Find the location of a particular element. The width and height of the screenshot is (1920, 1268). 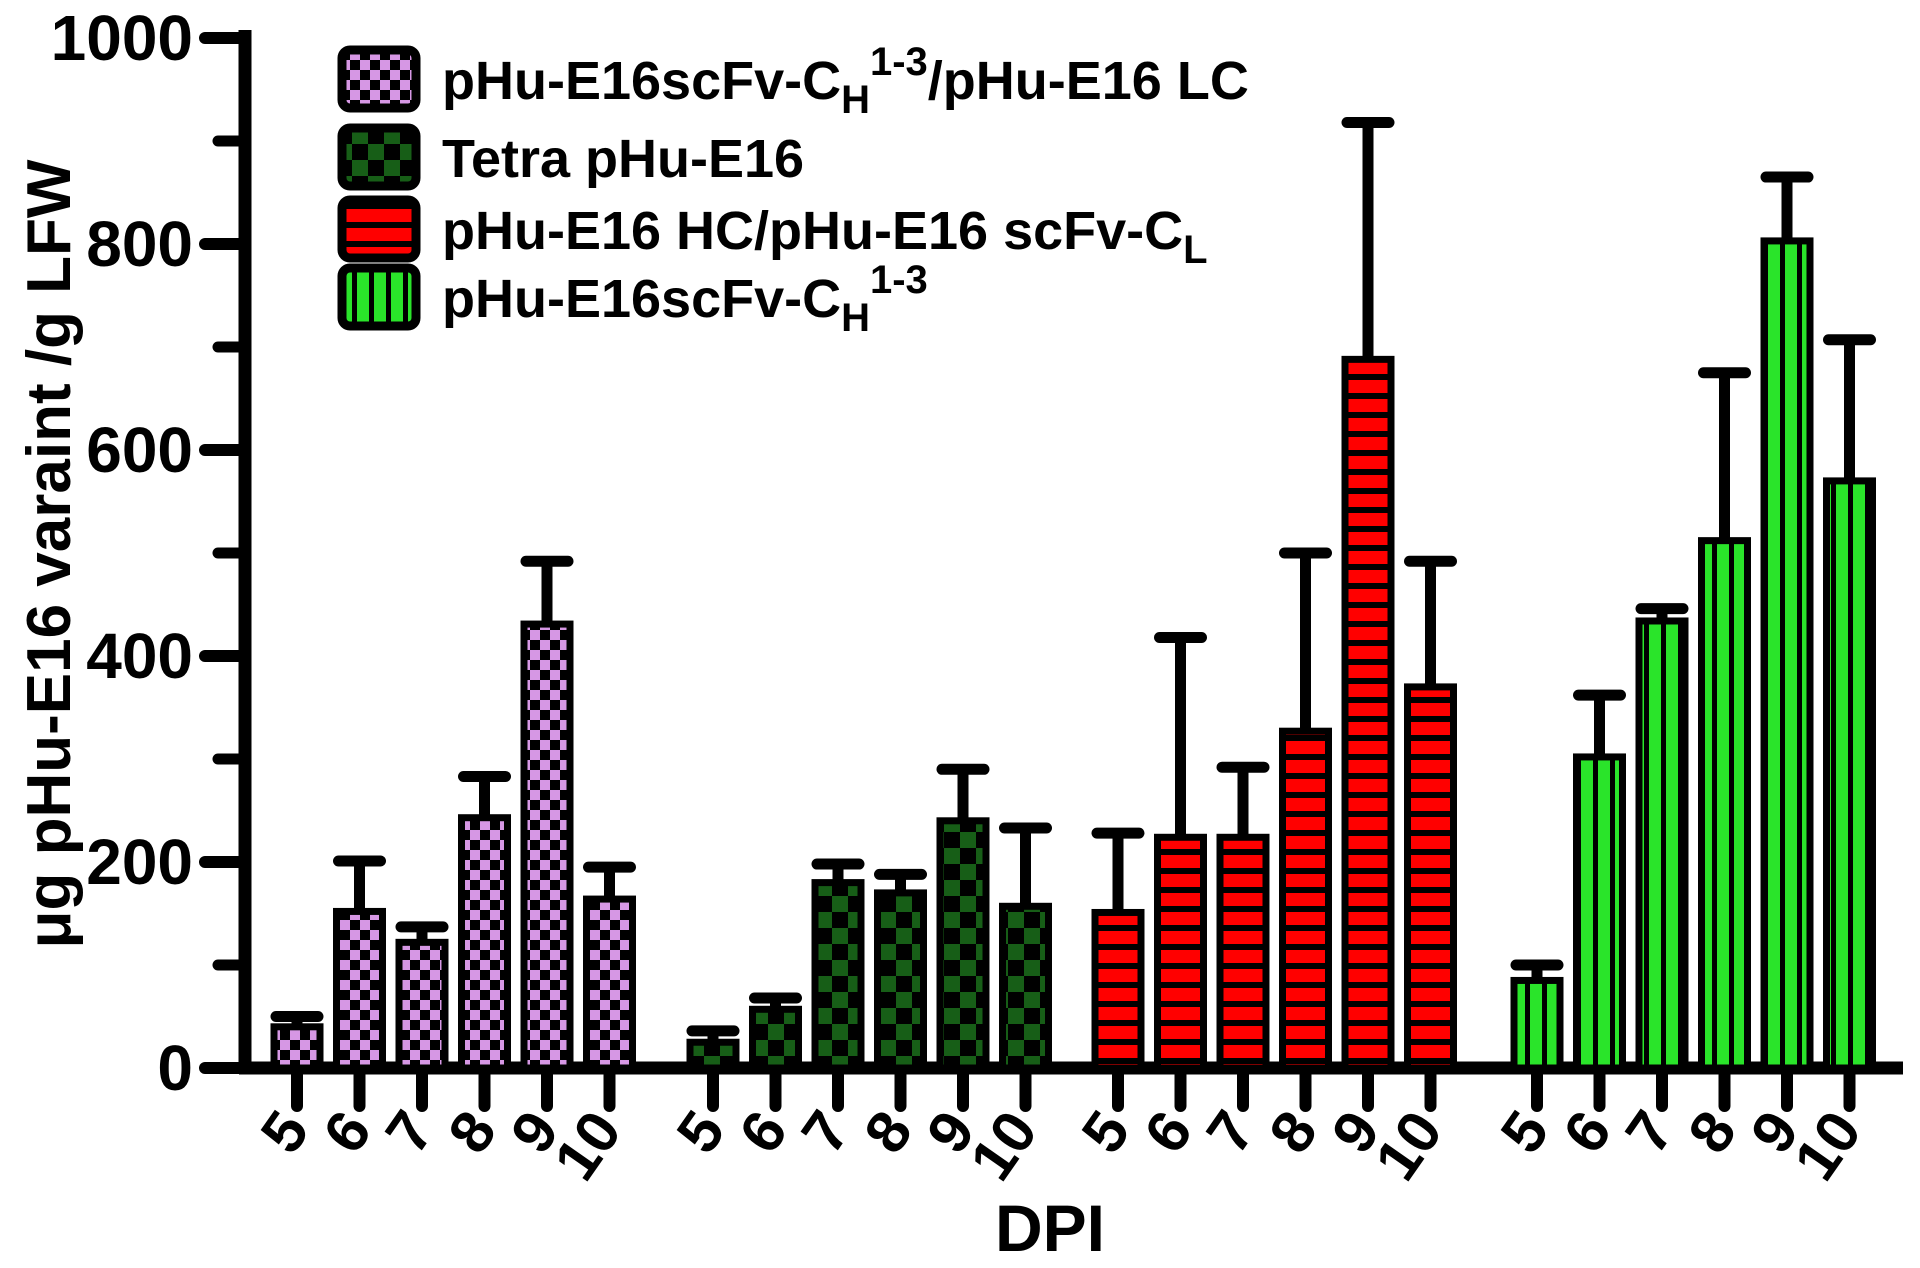

bar-g1-dpi10 is located at coordinates (609, 983).